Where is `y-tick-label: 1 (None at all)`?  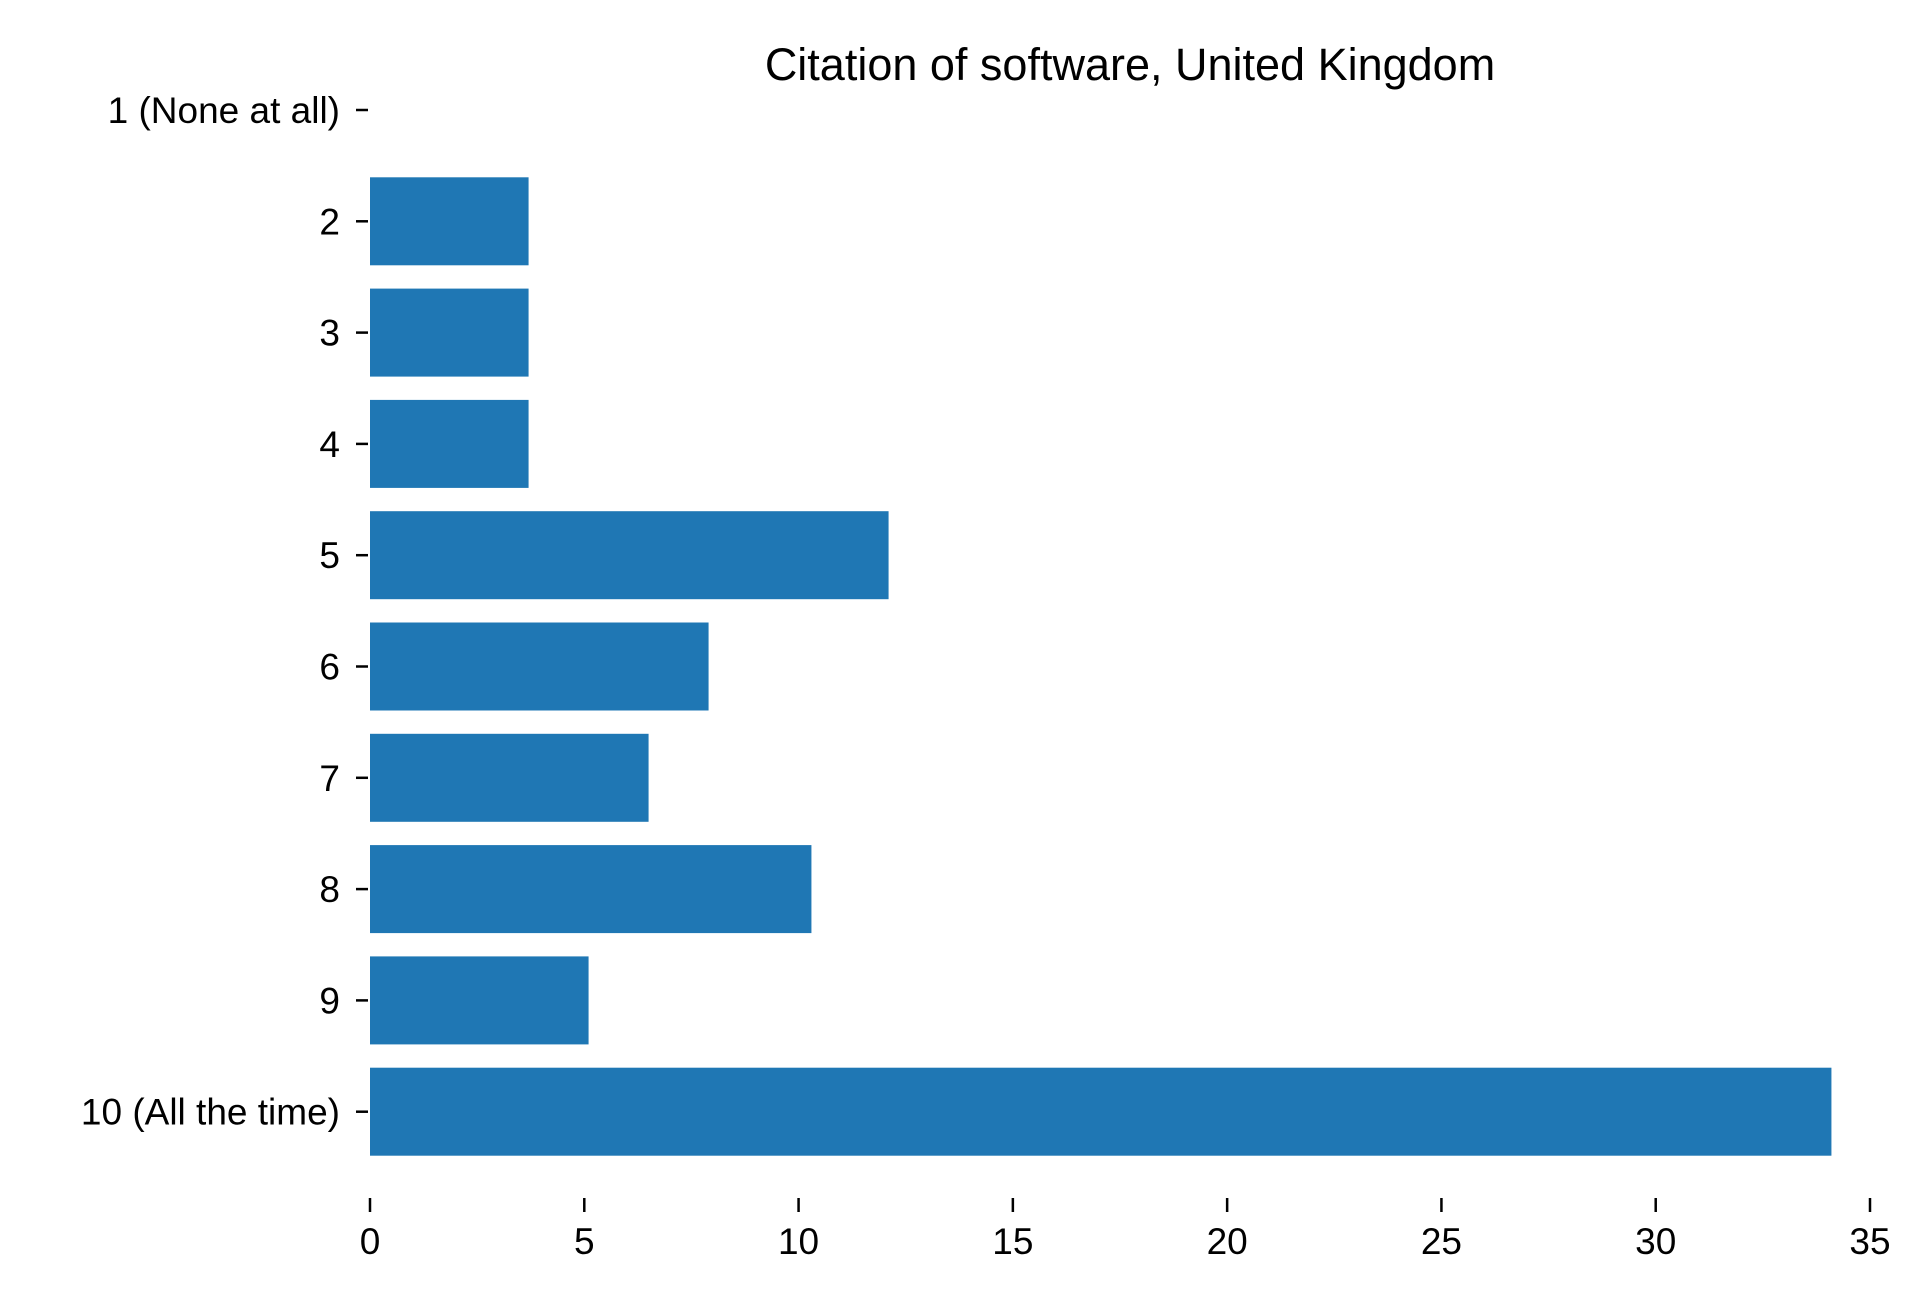
y-tick-label: 1 (None at all) is located at coordinates (224, 110).